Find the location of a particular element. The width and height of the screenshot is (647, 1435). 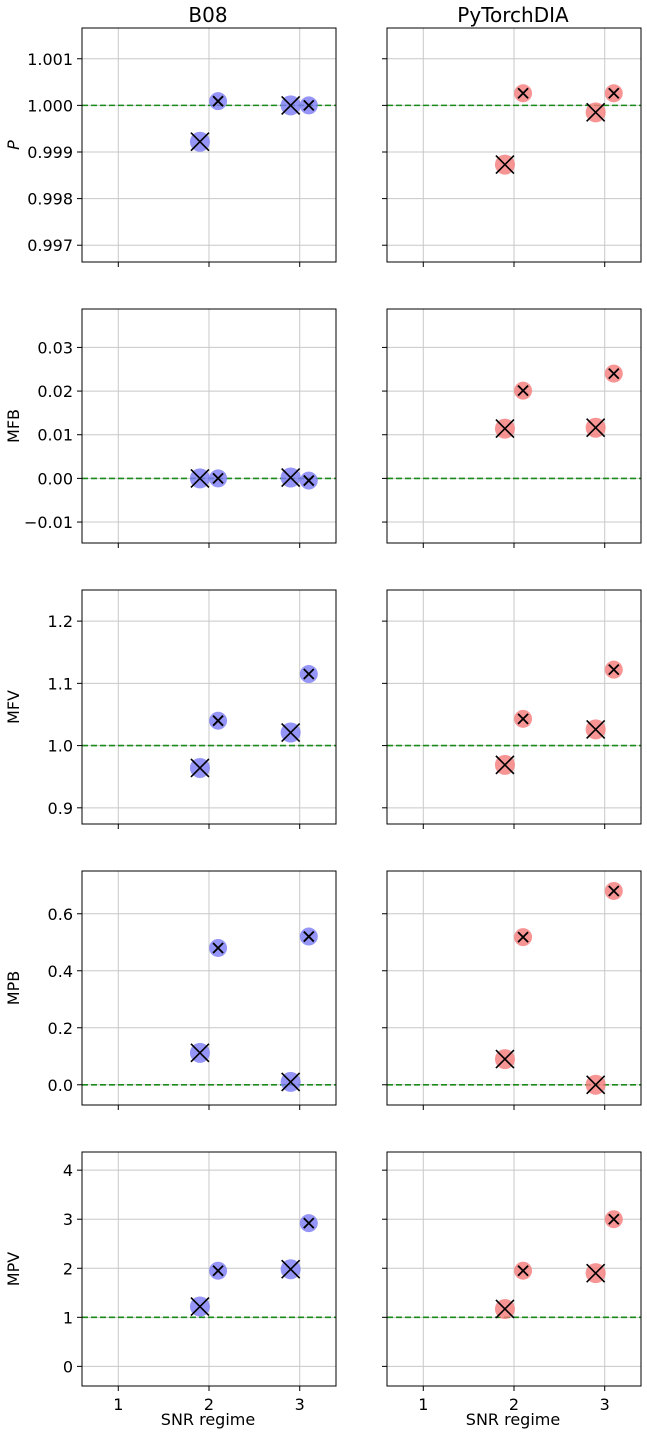

y-tick-label: 1.000 is located at coordinates (50, 105).